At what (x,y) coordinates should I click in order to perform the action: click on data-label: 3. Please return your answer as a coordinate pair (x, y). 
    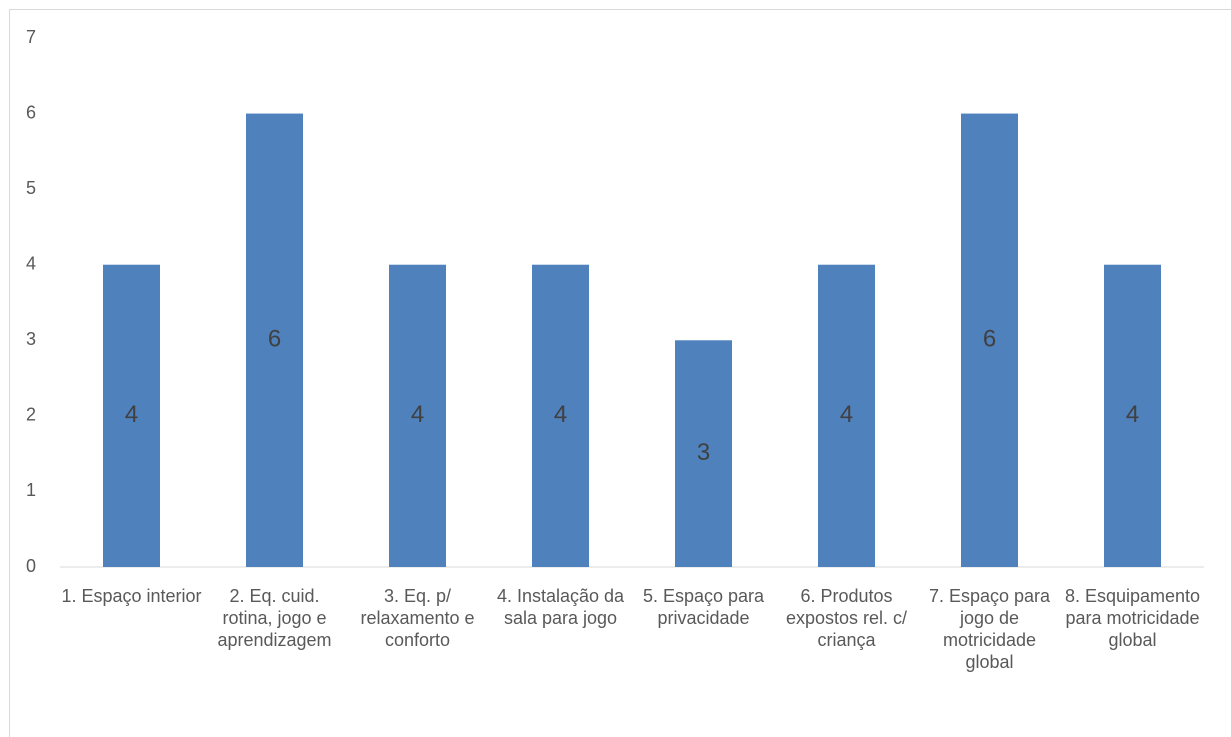
    Looking at the image, I should click on (703, 452).